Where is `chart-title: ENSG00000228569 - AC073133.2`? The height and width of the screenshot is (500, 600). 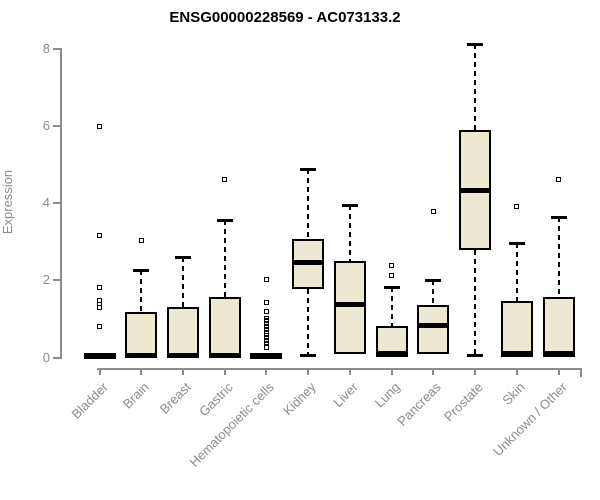 chart-title: ENSG00000228569 - AC073133.2 is located at coordinates (285, 17).